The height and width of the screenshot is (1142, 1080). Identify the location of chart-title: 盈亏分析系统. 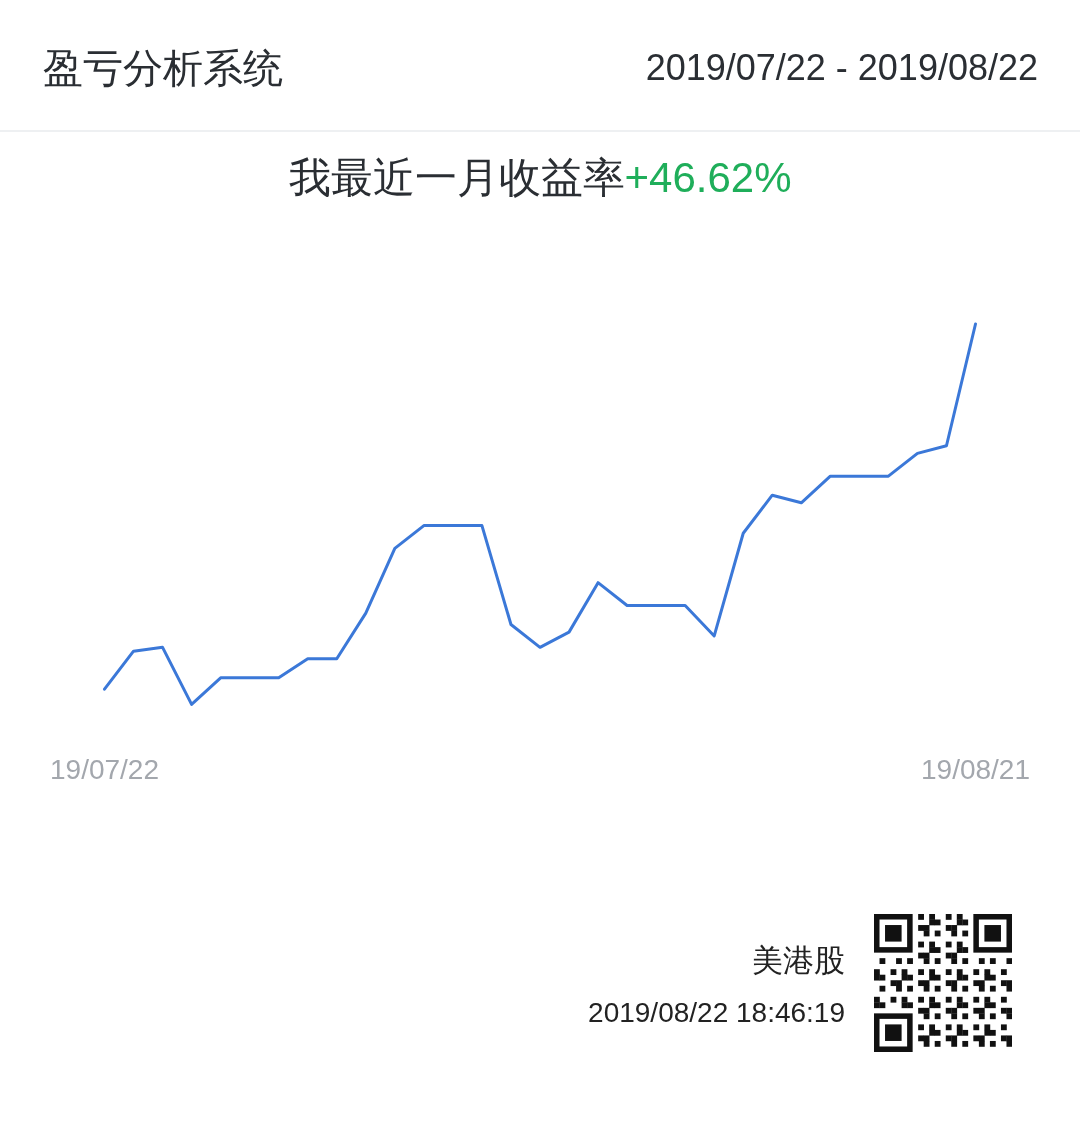
(163, 68).